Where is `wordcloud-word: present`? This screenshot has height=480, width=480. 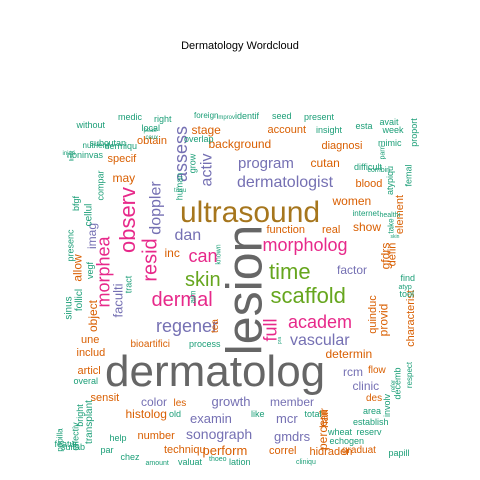 wordcloud-word: present is located at coordinates (319, 116).